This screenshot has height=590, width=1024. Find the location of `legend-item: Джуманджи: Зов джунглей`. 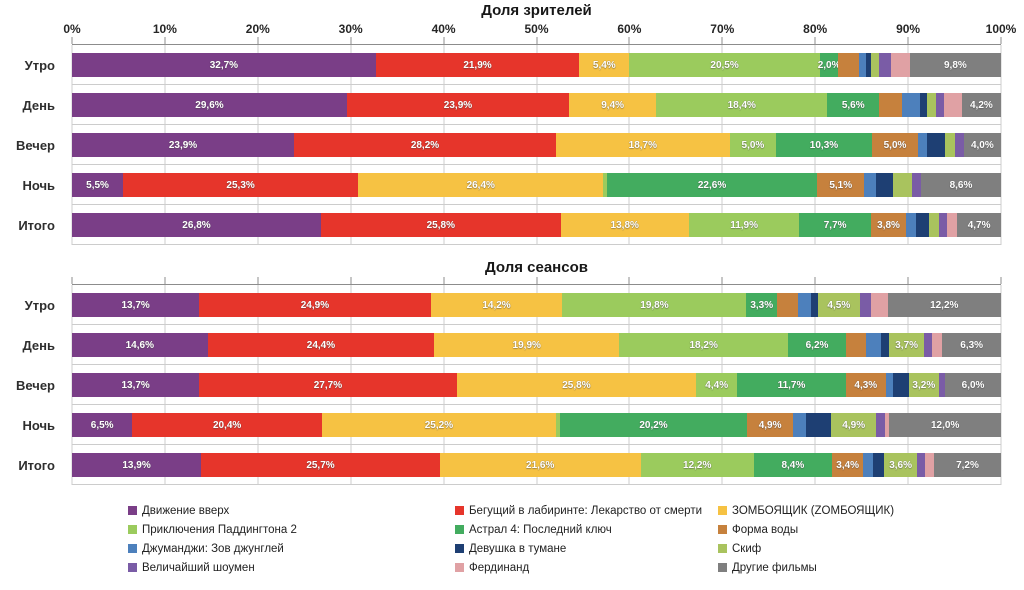

legend-item: Джуманджи: Зов джунглей is located at coordinates (291, 549).